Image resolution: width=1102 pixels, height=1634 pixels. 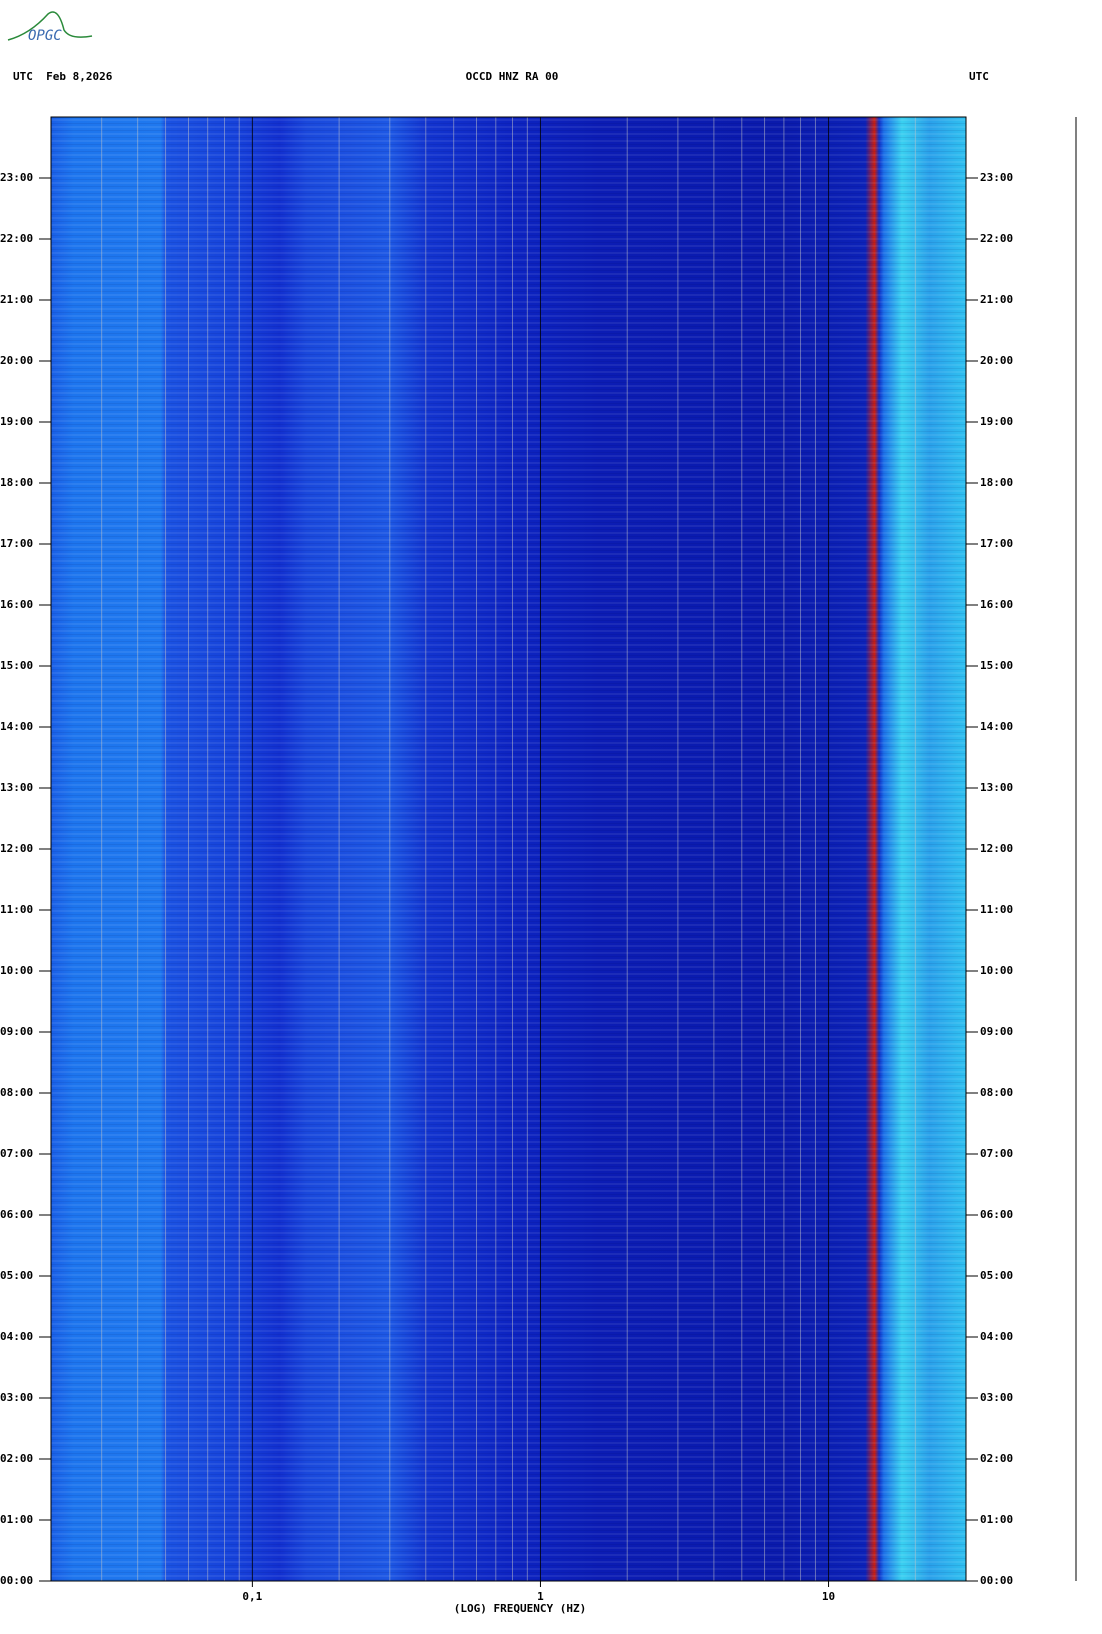 I want to click on logo-text: OPGC, so click(x=45, y=36).